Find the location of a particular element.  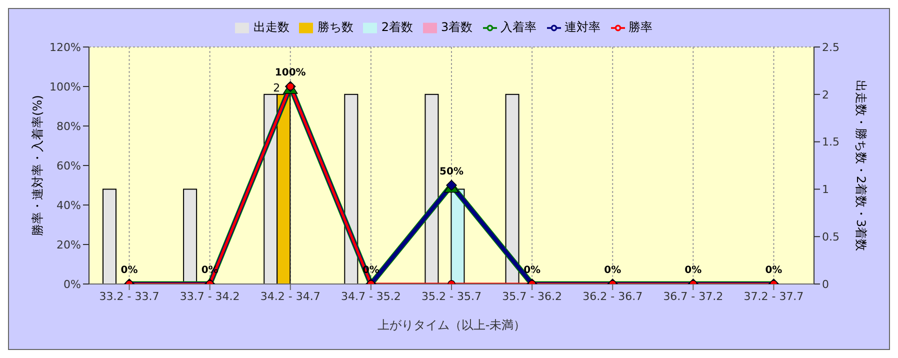

x-tick-label: 33.2 - 33.7 is located at coordinates (129, 296).